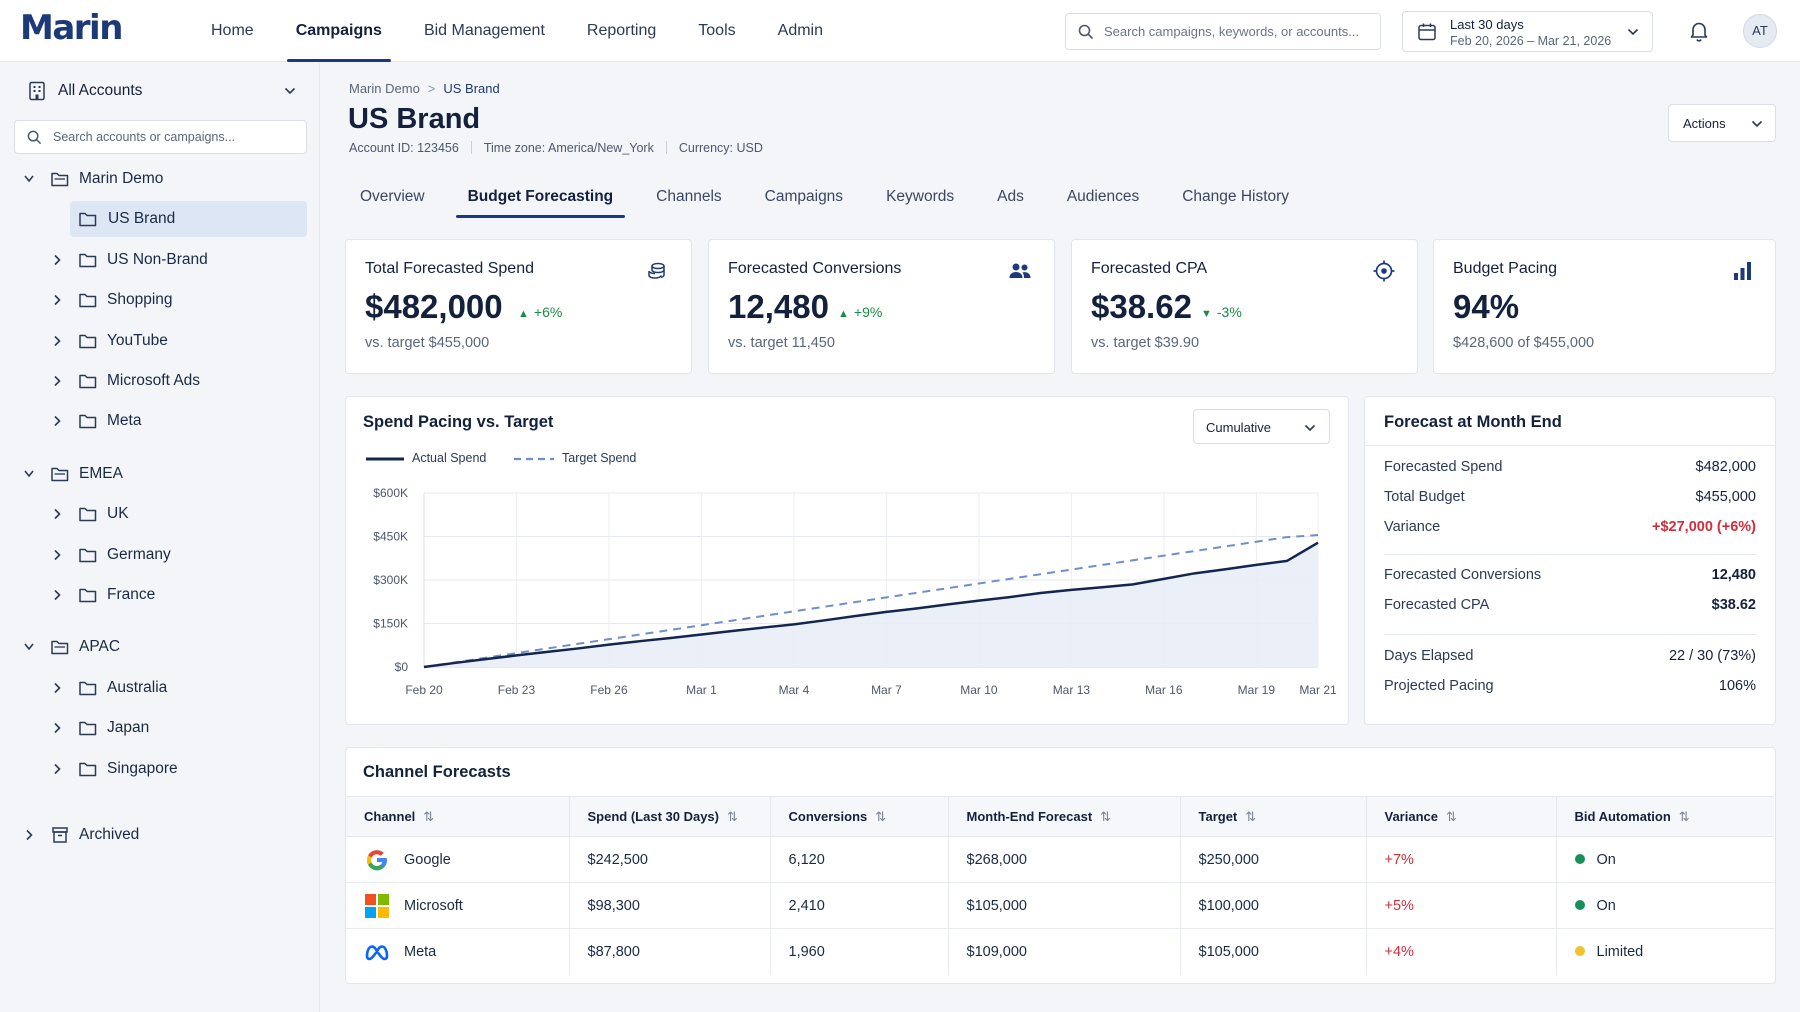 The width and height of the screenshot is (1800, 1012). What do you see at coordinates (1261, 426) in the screenshot?
I see `chart-mode-select: Cumulative` at bounding box center [1261, 426].